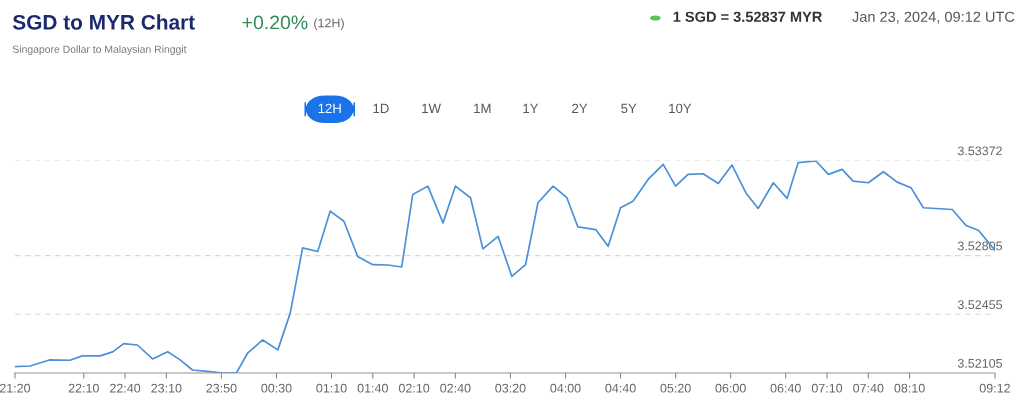 This screenshot has height=401, width=1024. What do you see at coordinates (414, 388) in the screenshot?
I see `x-tick-label: 02:10` at bounding box center [414, 388].